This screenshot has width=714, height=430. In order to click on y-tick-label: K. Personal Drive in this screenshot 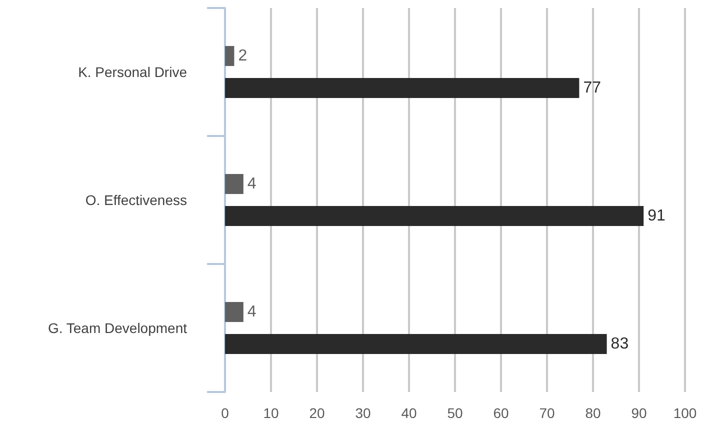, I will do `click(133, 72)`.